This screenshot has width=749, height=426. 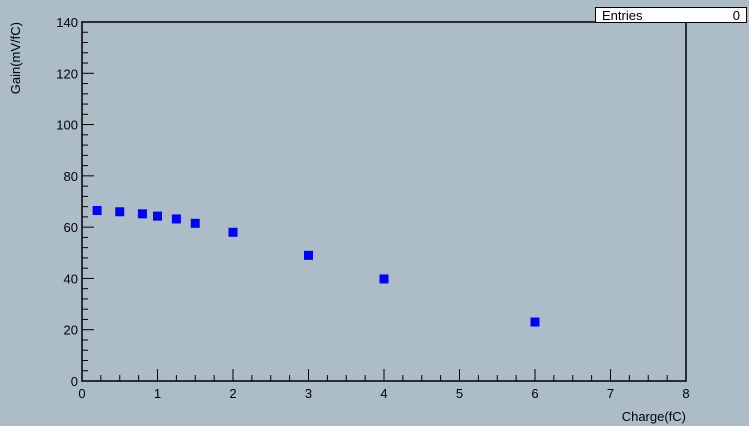 I want to click on y-axis-label: Gain(mV/fC), so click(x=15, y=58).